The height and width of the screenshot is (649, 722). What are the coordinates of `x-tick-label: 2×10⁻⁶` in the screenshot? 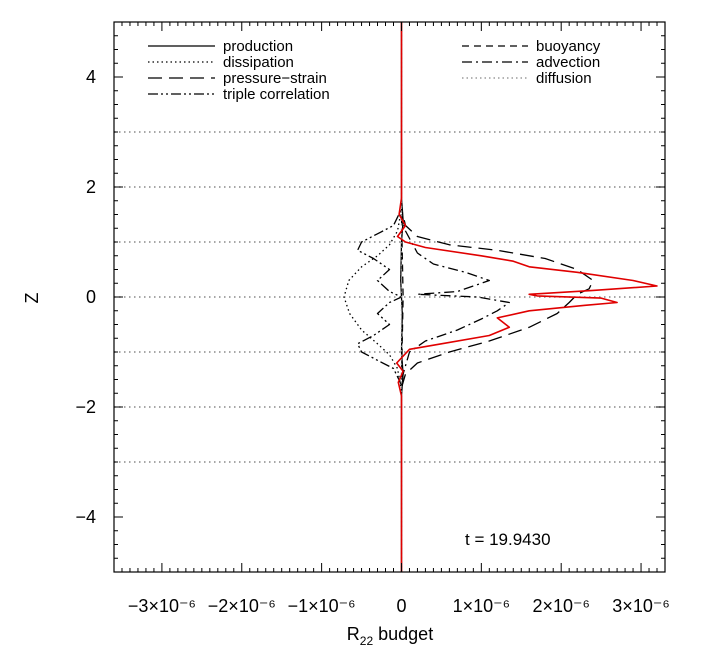 It's located at (560, 606).